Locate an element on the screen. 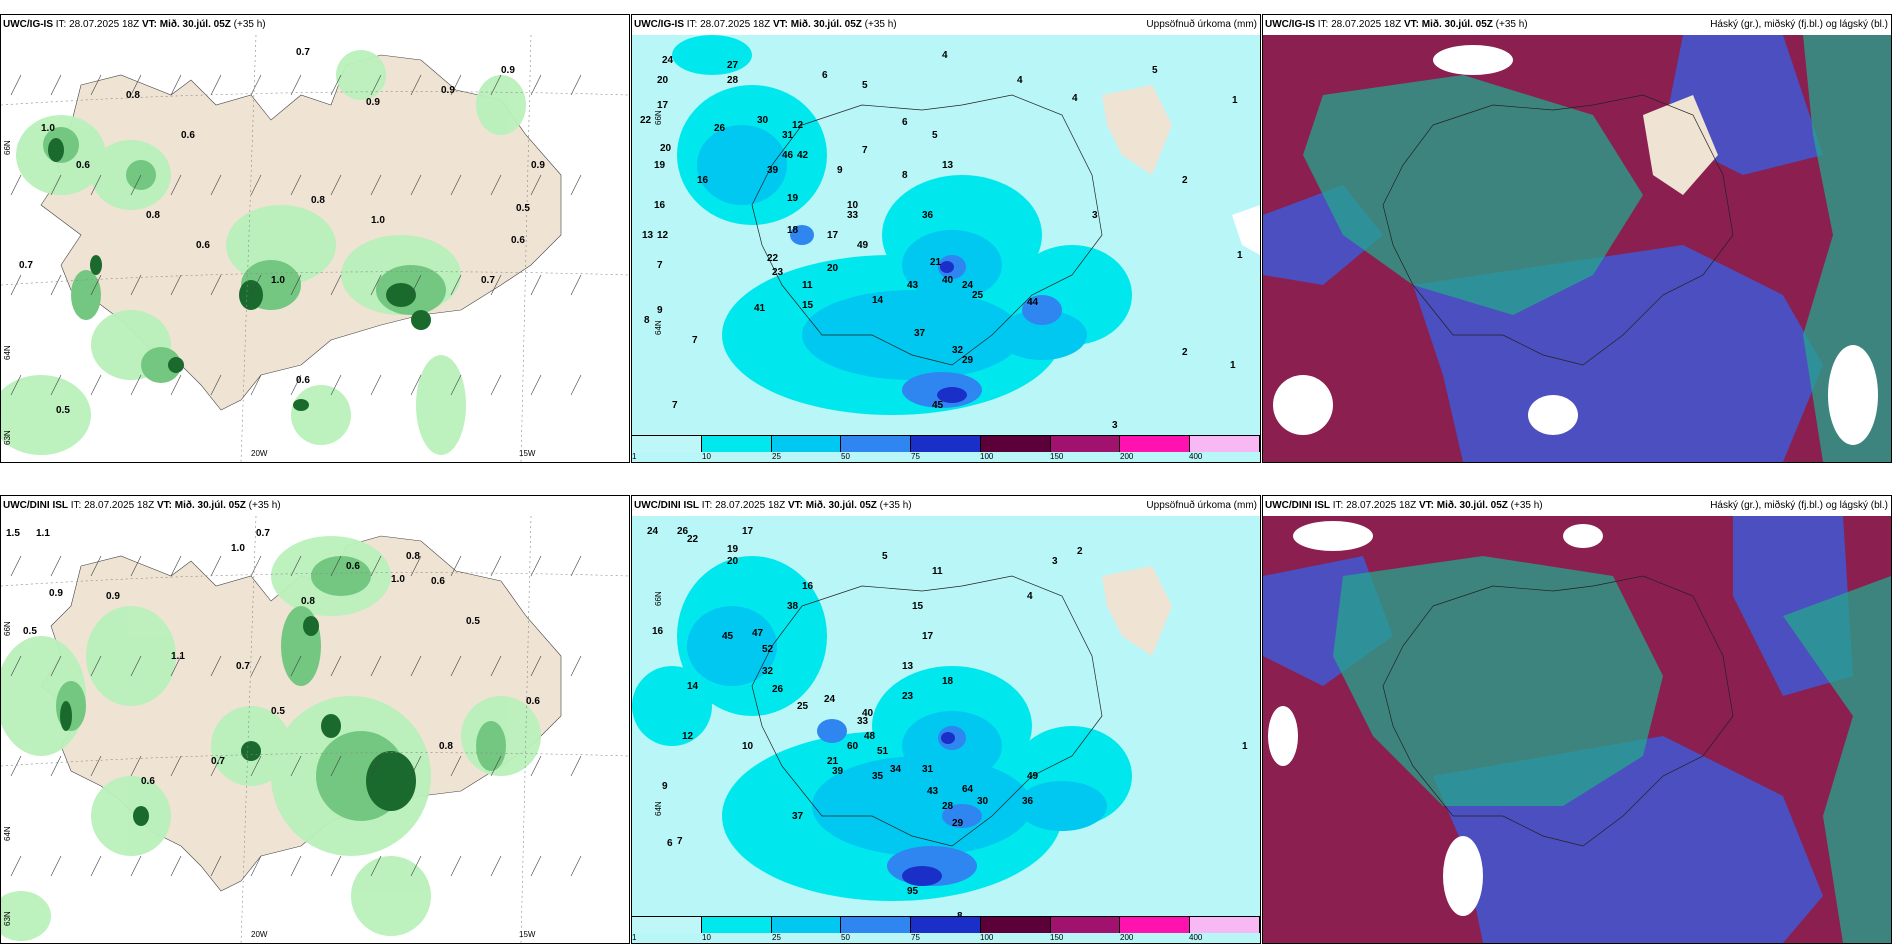 The height and width of the screenshot is (950, 1900). colorbar-tick: 25 is located at coordinates (776, 456).